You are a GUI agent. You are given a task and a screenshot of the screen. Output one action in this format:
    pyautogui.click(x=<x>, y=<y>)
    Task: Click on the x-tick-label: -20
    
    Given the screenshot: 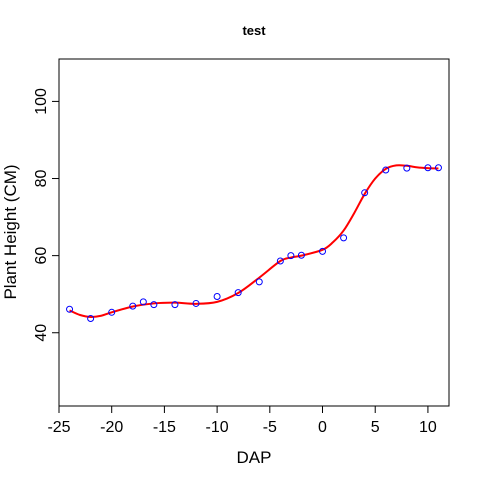 What is the action you would take?
    pyautogui.click(x=111, y=427)
    